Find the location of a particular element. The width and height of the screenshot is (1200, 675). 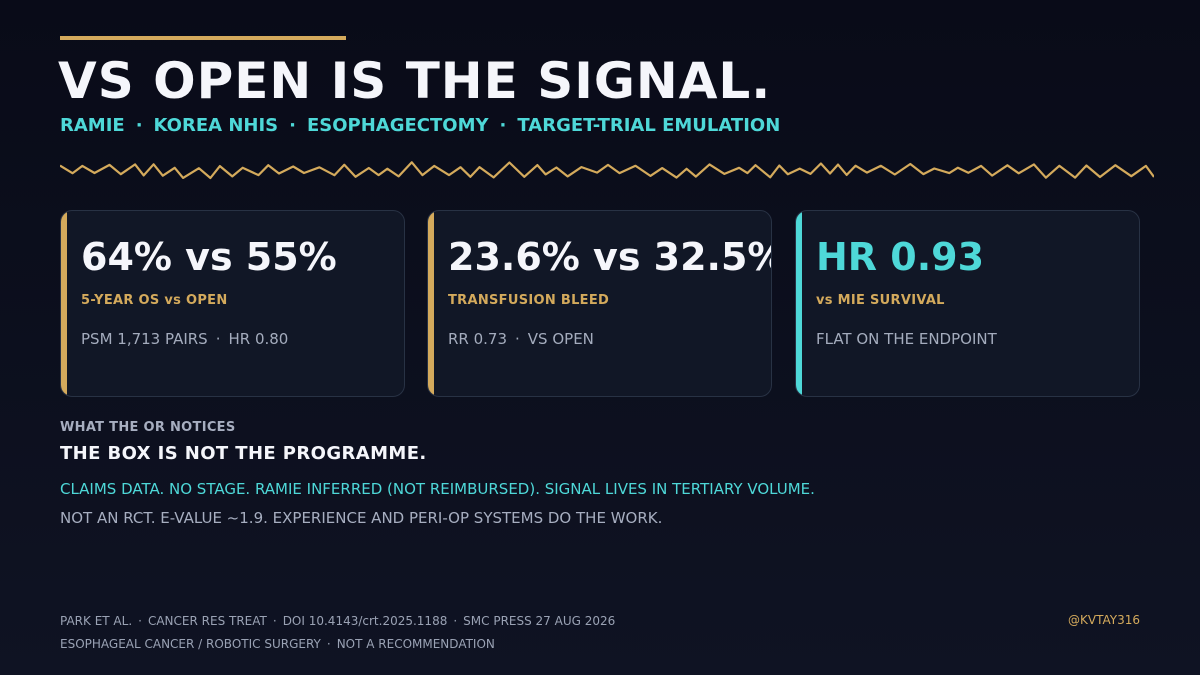

stat-label: 5-YEAR OS vs OPEN is located at coordinates (154, 300).